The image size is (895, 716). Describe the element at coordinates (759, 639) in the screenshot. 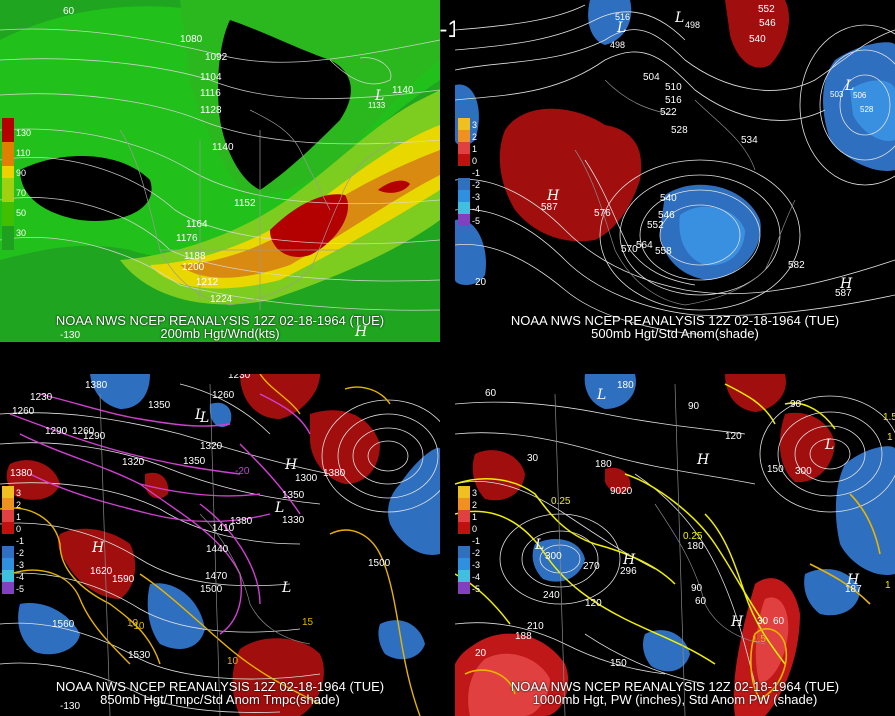

I see `svg-text: 1.5` at that location.